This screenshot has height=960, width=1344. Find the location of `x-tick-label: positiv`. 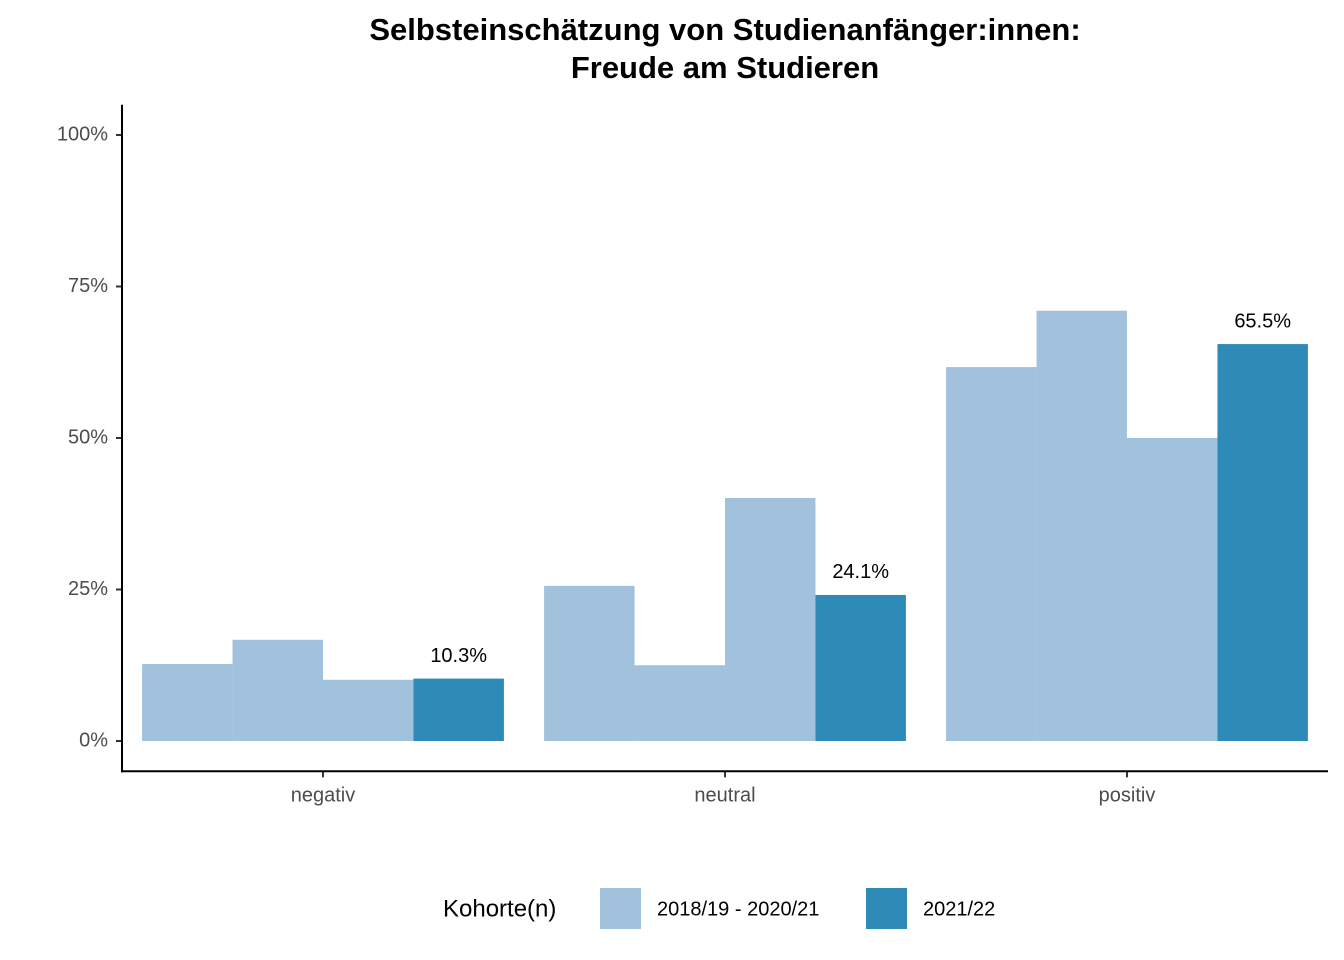

x-tick-label: positiv is located at coordinates (1127, 796).